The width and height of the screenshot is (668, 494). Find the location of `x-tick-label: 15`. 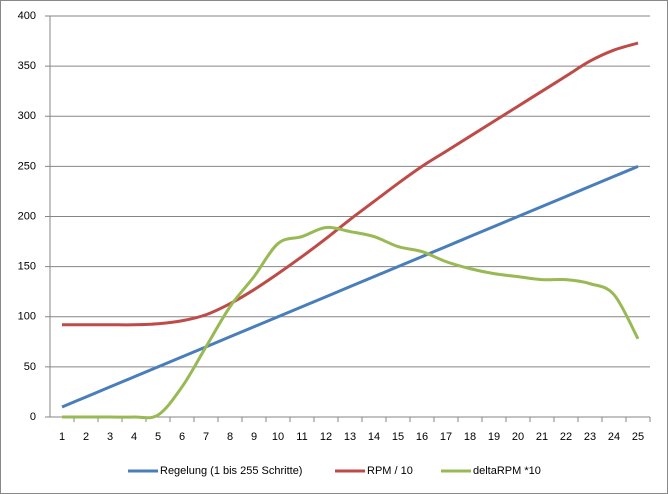

x-tick-label: 15 is located at coordinates (398, 437).